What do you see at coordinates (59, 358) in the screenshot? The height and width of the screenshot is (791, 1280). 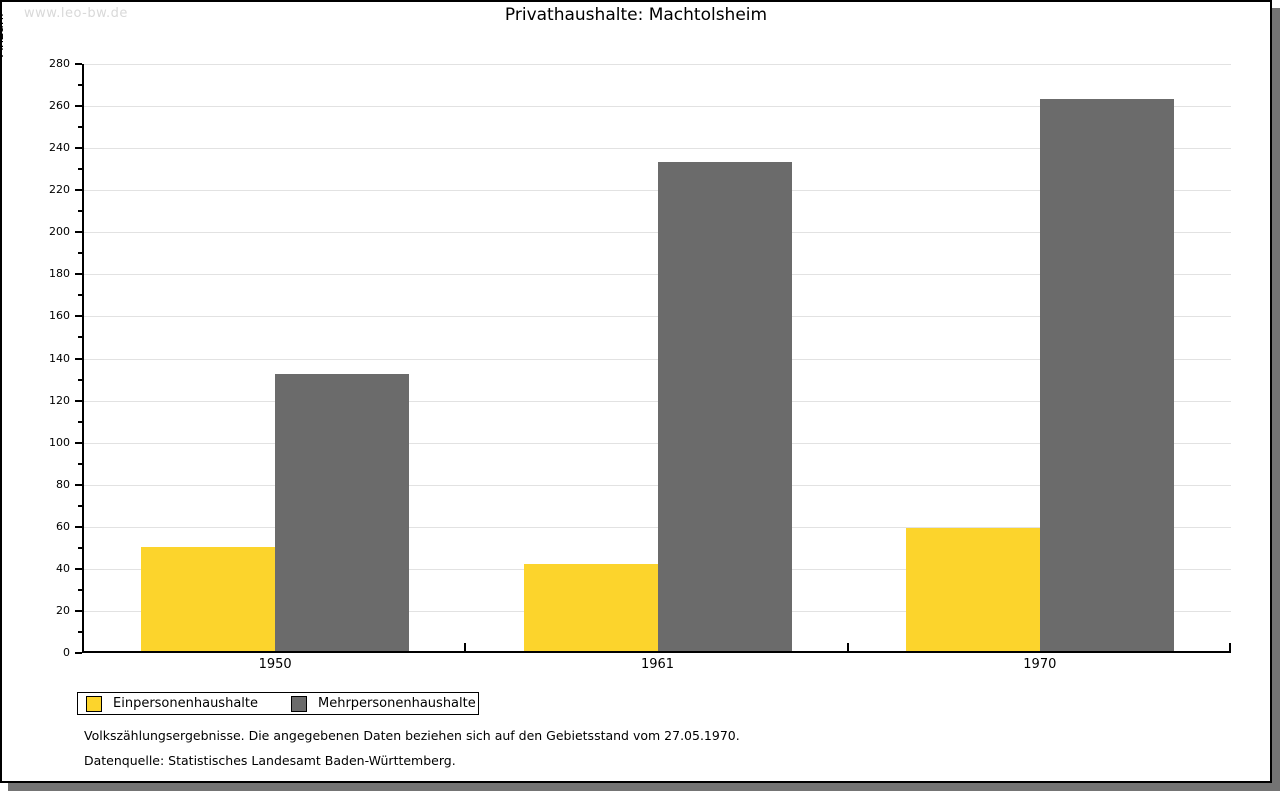 I see `y-axis-tick-label: 140` at bounding box center [59, 358].